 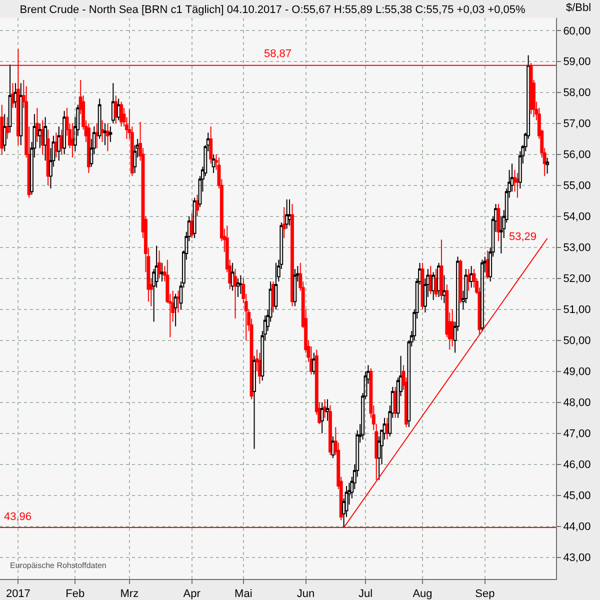 What do you see at coordinates (577, 558) in the screenshot?
I see `y-tick-label: 43,00` at bounding box center [577, 558].